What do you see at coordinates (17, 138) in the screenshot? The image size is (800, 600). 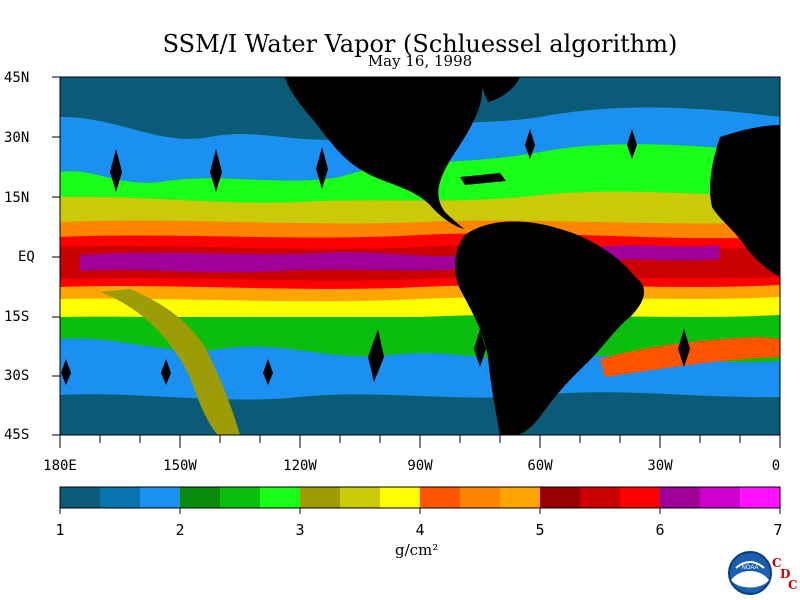 I see `lat-label: 30N` at bounding box center [17, 138].